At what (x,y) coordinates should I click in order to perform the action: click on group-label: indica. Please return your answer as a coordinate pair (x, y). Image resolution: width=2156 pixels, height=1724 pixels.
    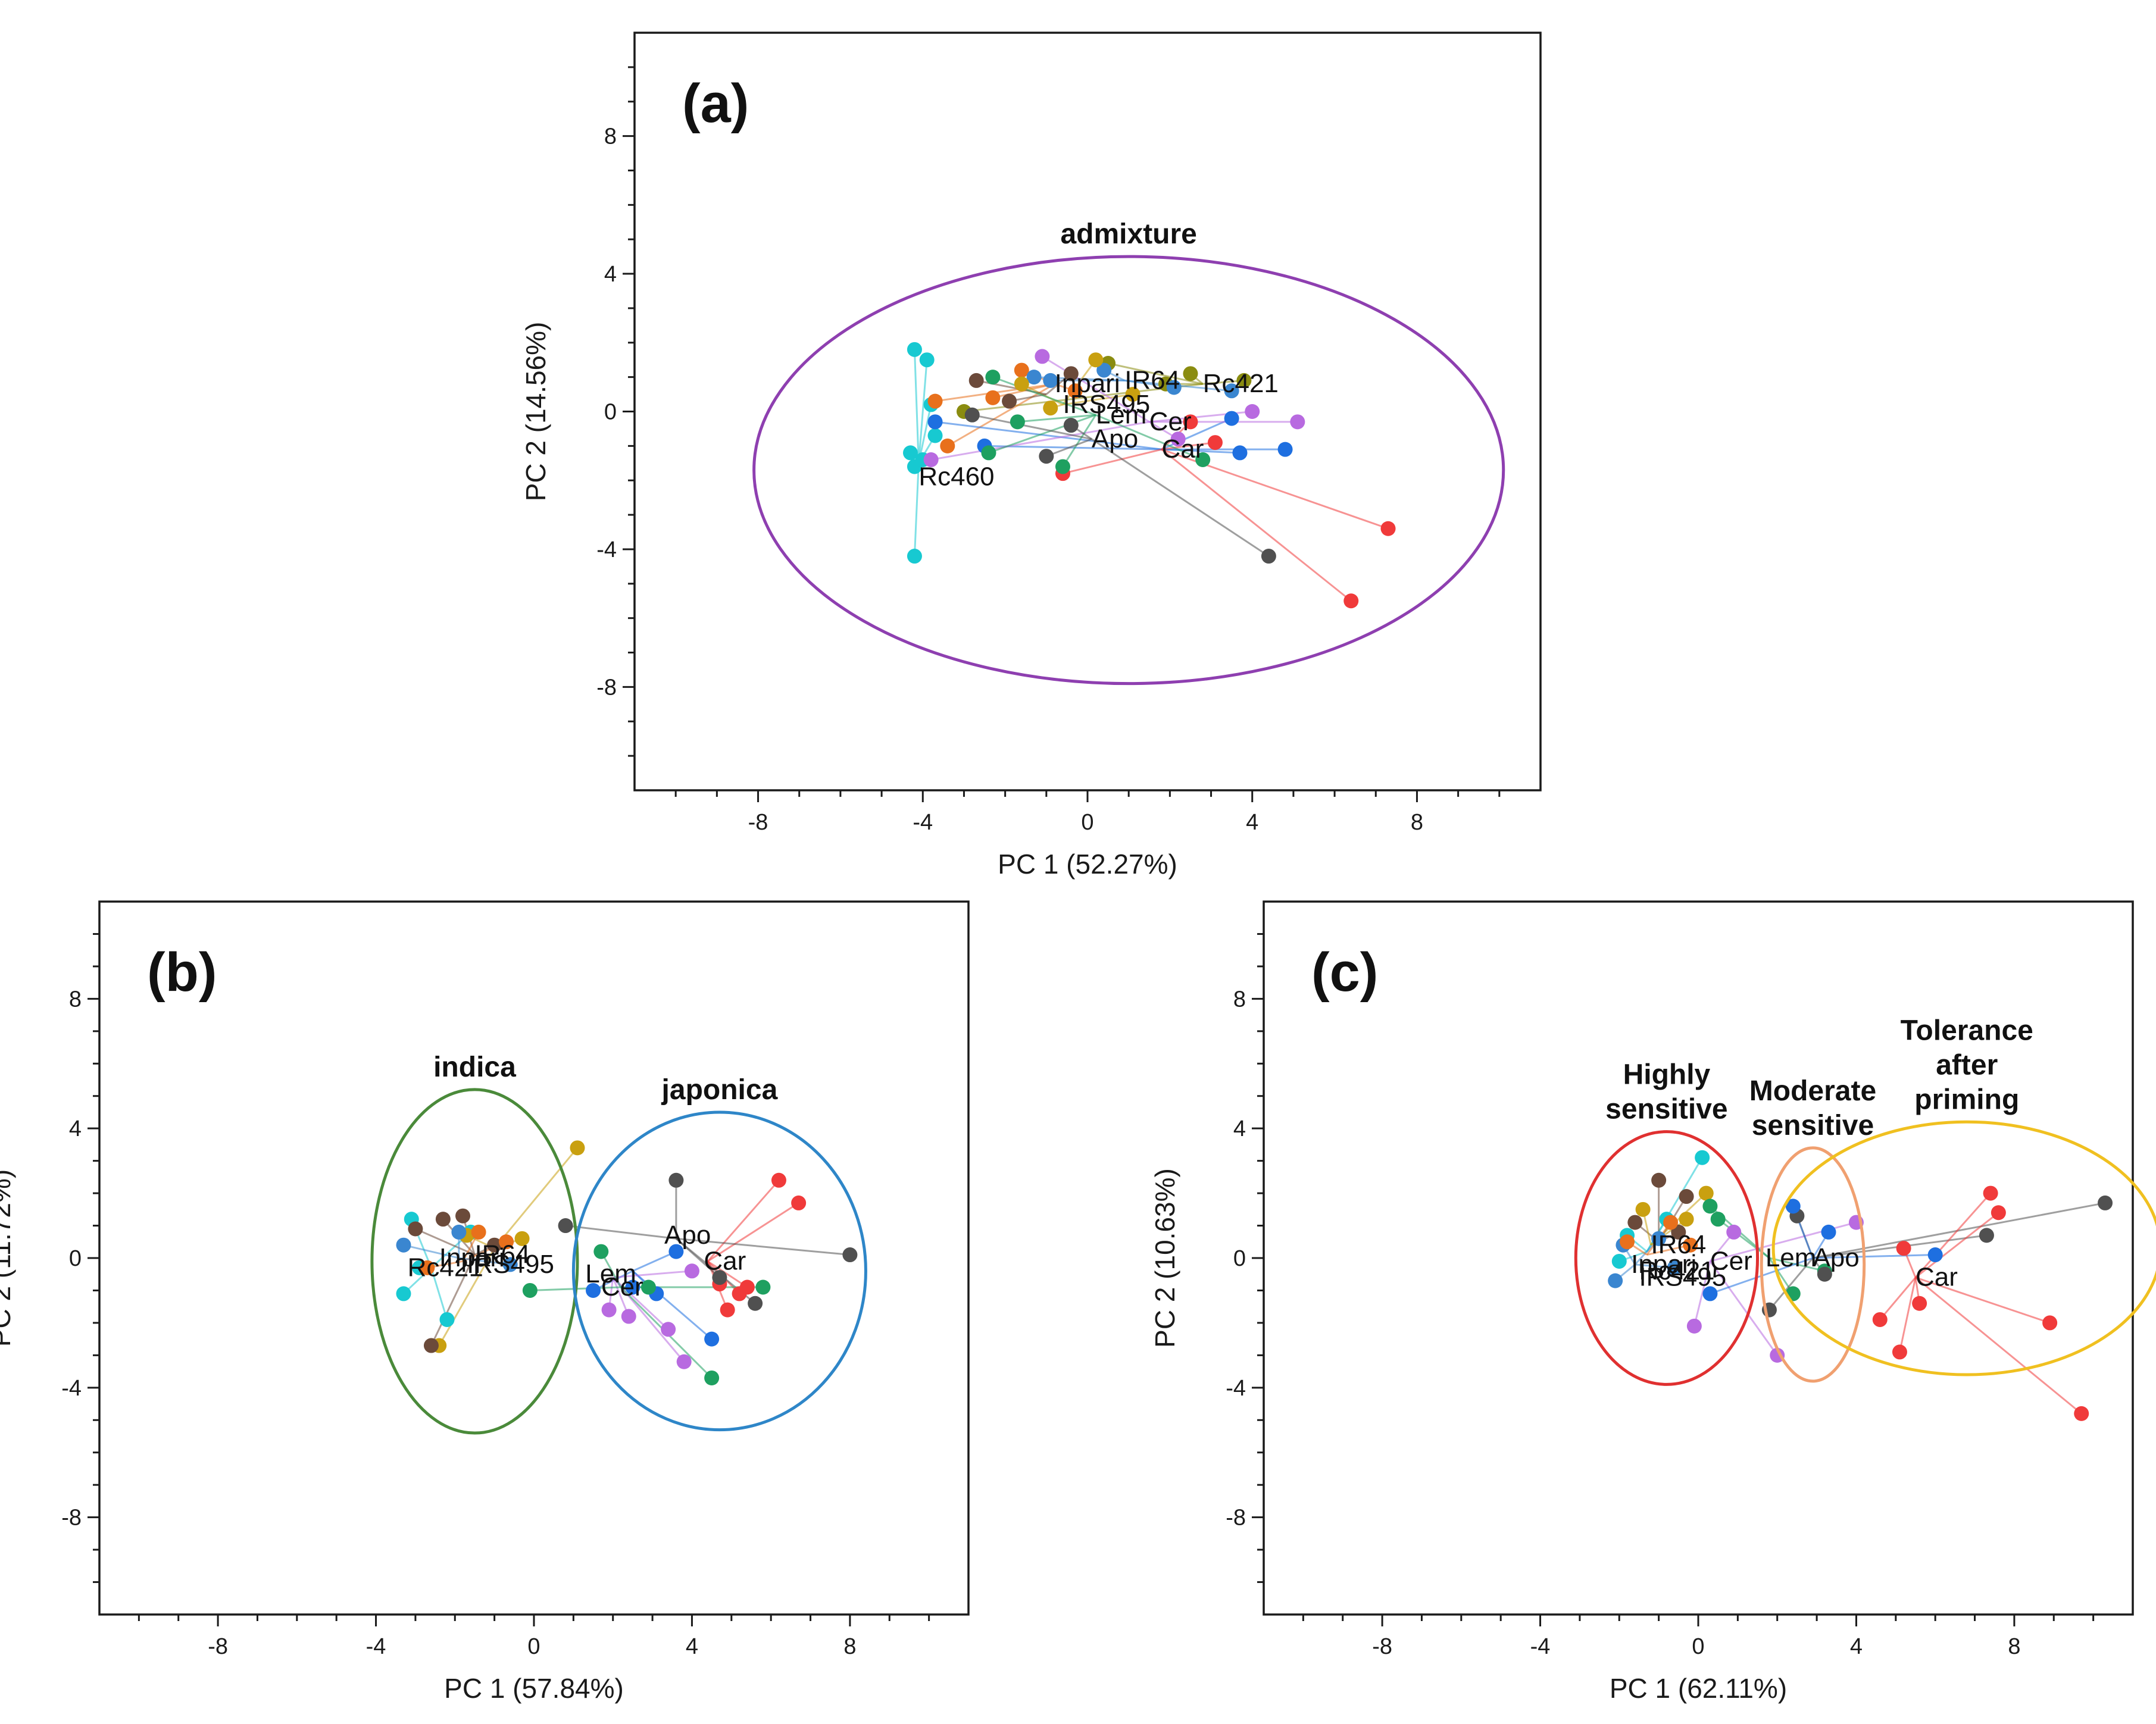
    Looking at the image, I should click on (475, 1067).